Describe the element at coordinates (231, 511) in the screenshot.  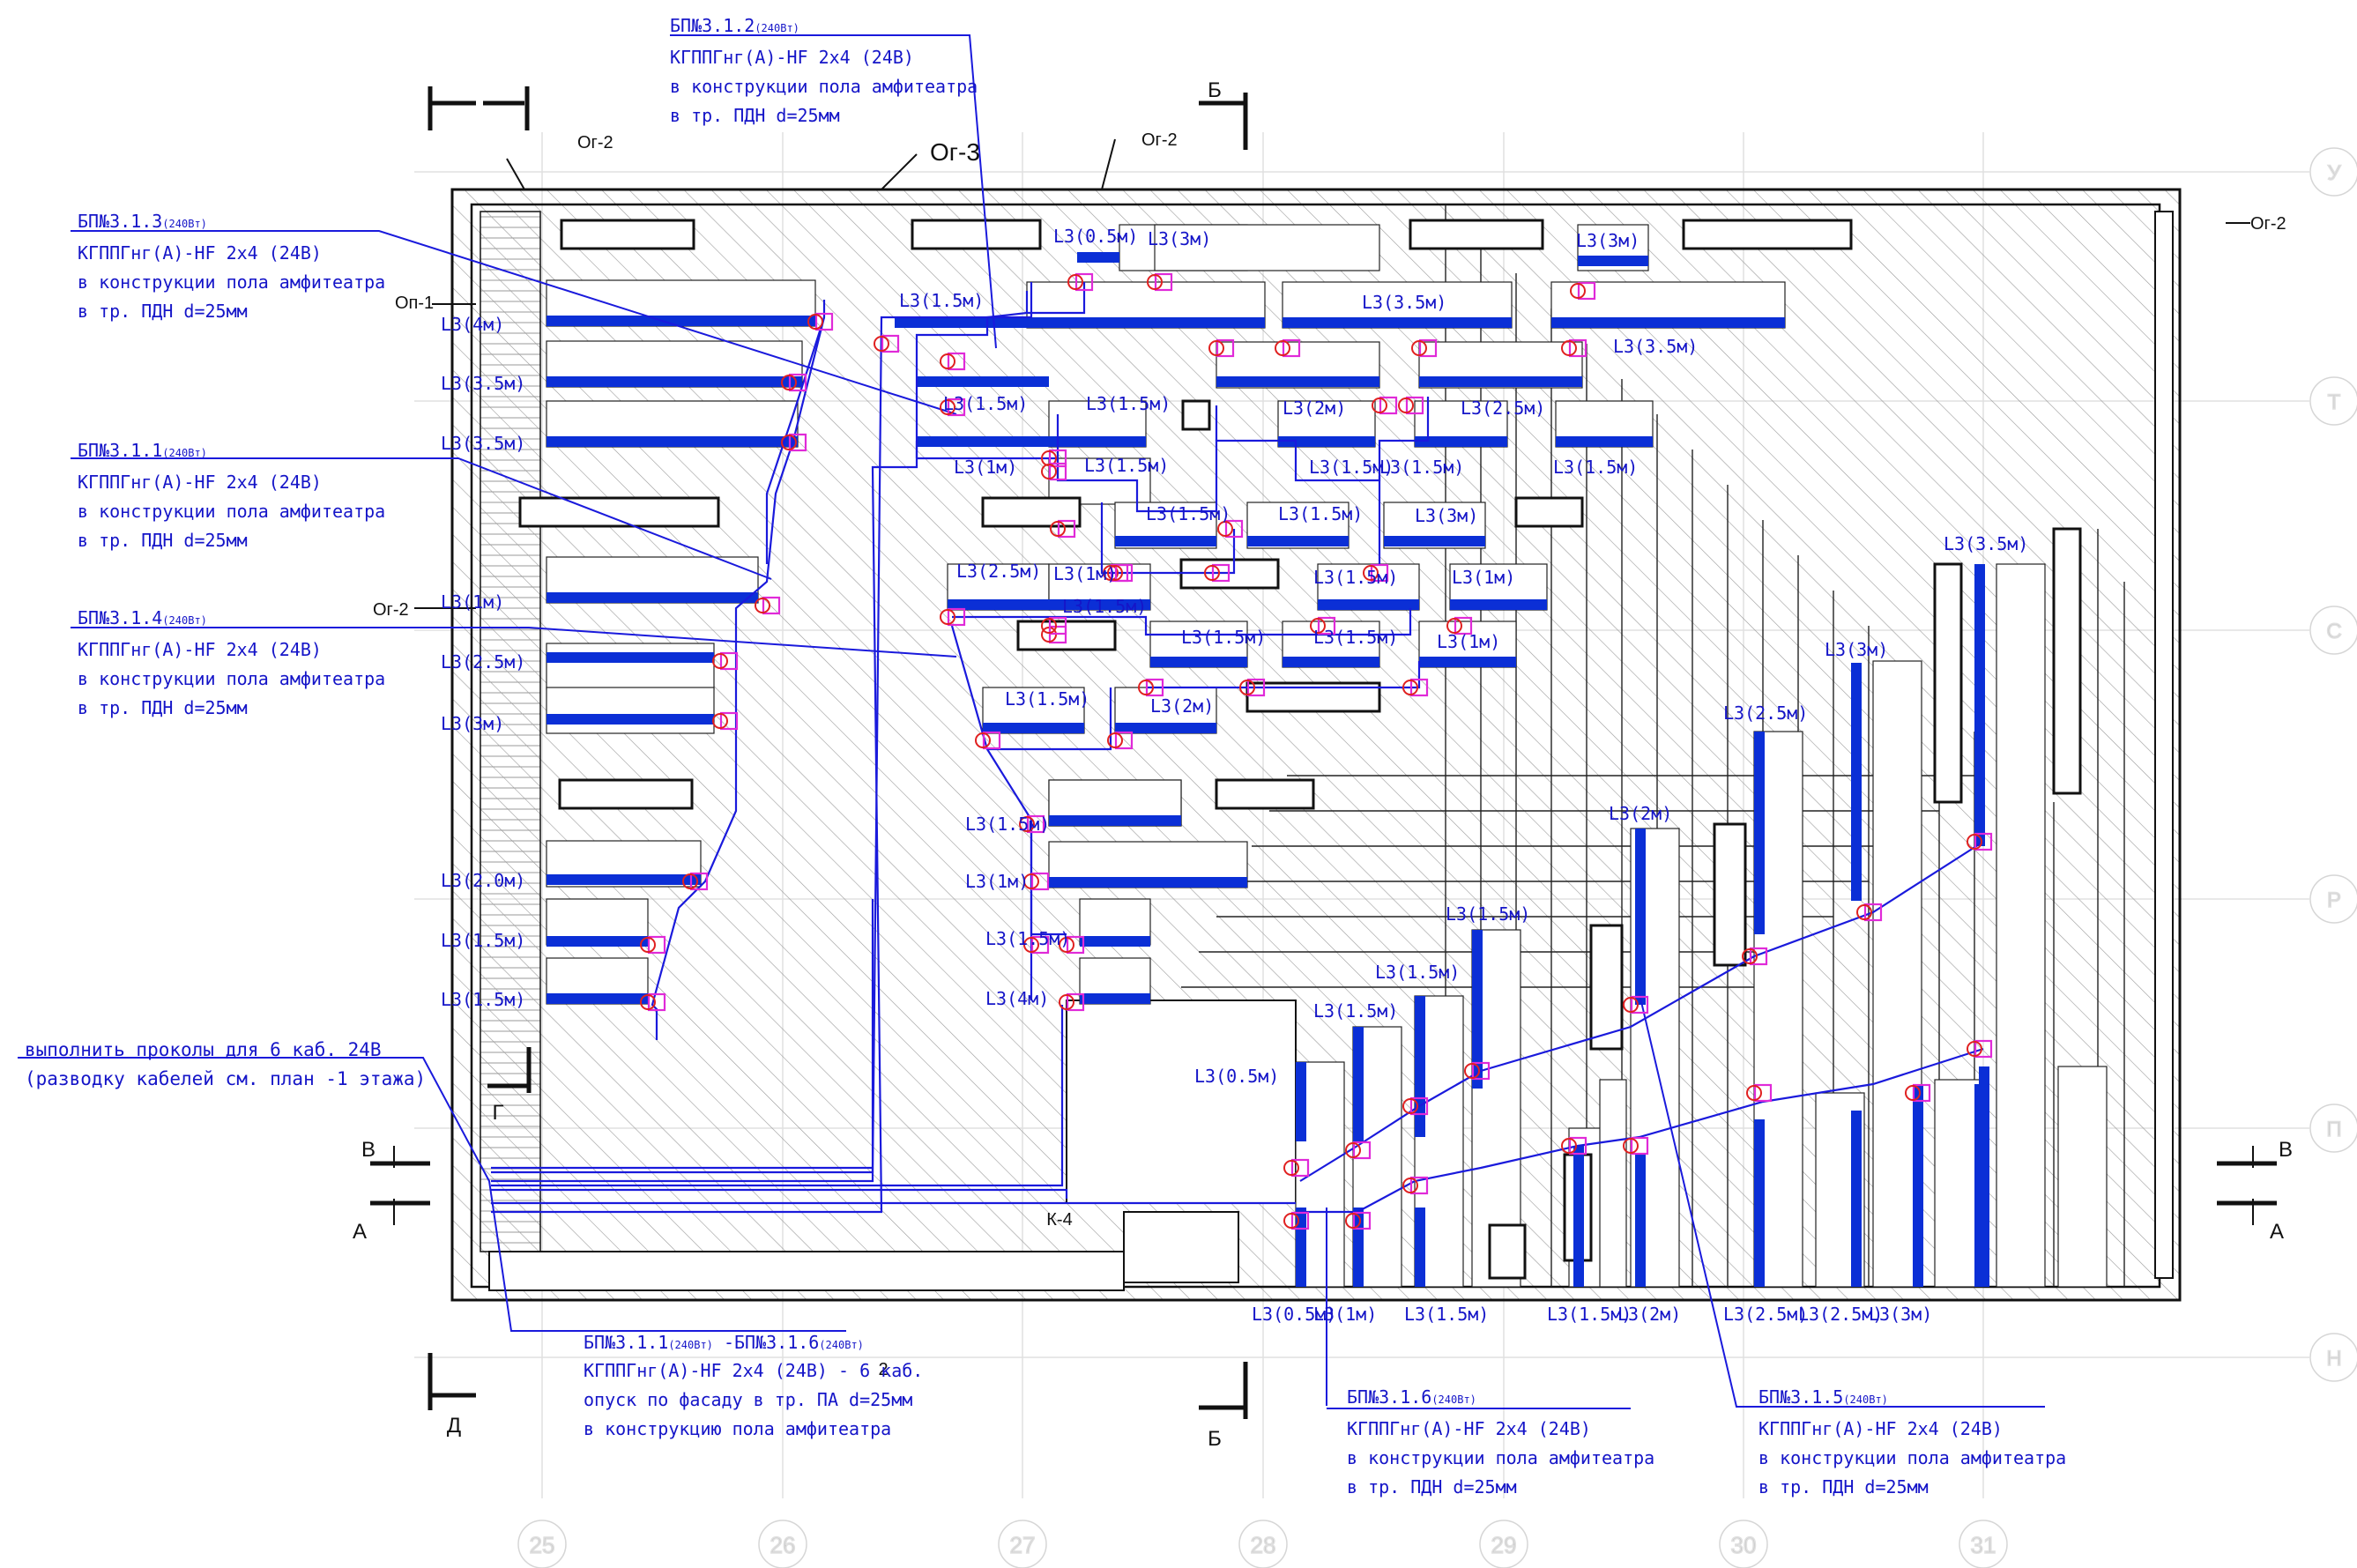
I see `callout-311-line: в конструкции пола амфитеатра` at that location.